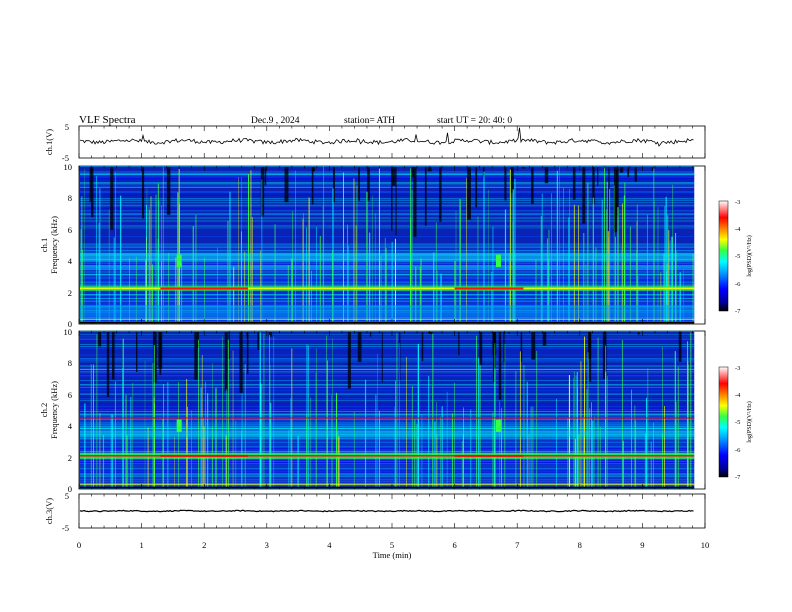 The height and width of the screenshot is (612, 792). What do you see at coordinates (392, 555) in the screenshot?
I see `time-axis-label: Time (min)` at bounding box center [392, 555].